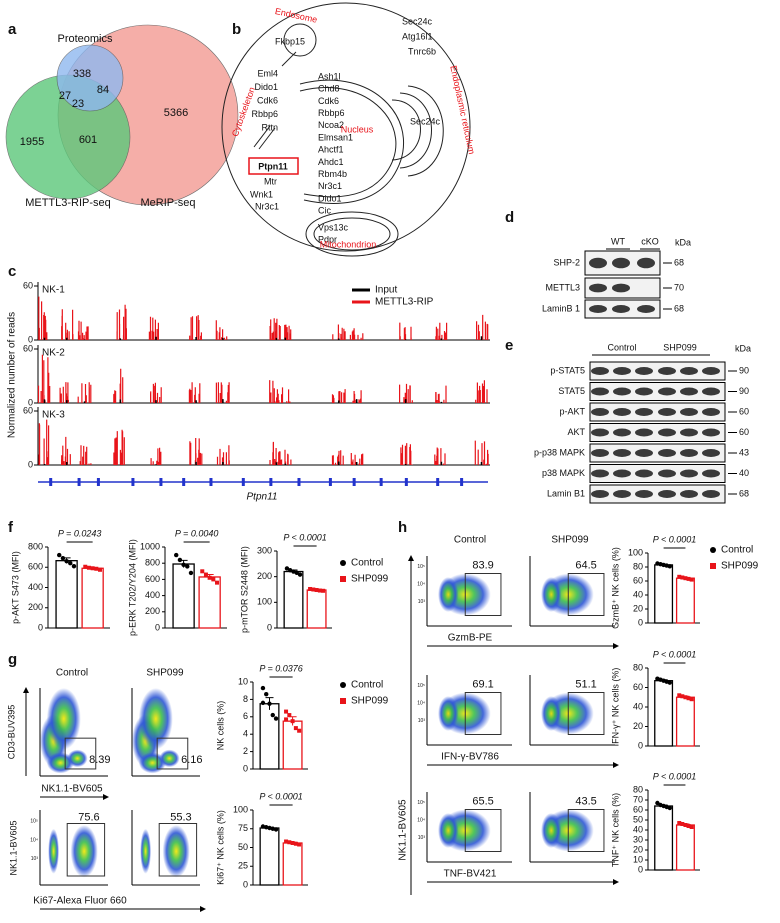 Image resolution: width=780 pixels, height=923 pixels. What do you see at coordinates (566, 262) in the screenshot?
I see `row-label: SHP-2` at bounding box center [566, 262].